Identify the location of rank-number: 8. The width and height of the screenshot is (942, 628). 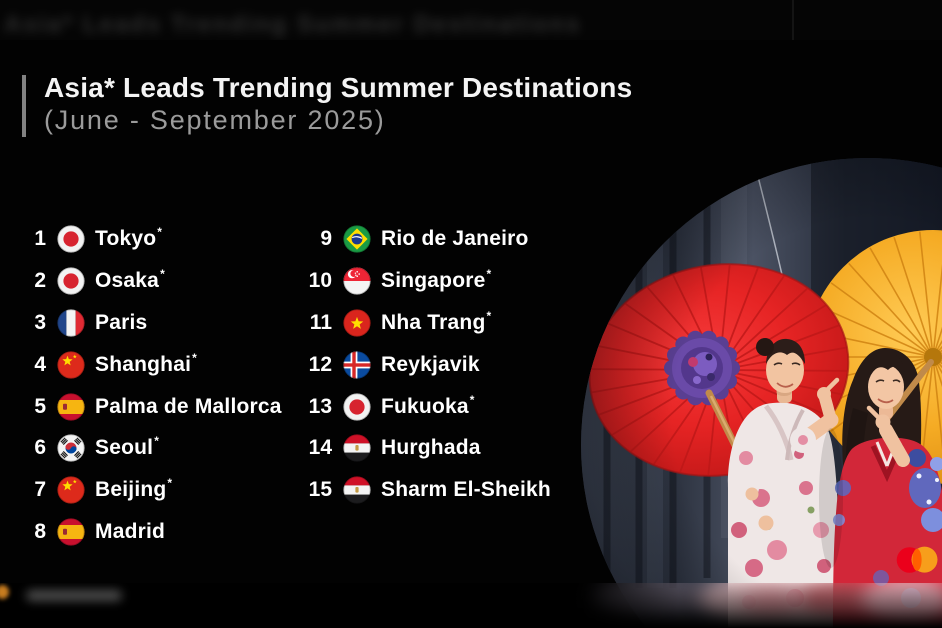
(40, 532).